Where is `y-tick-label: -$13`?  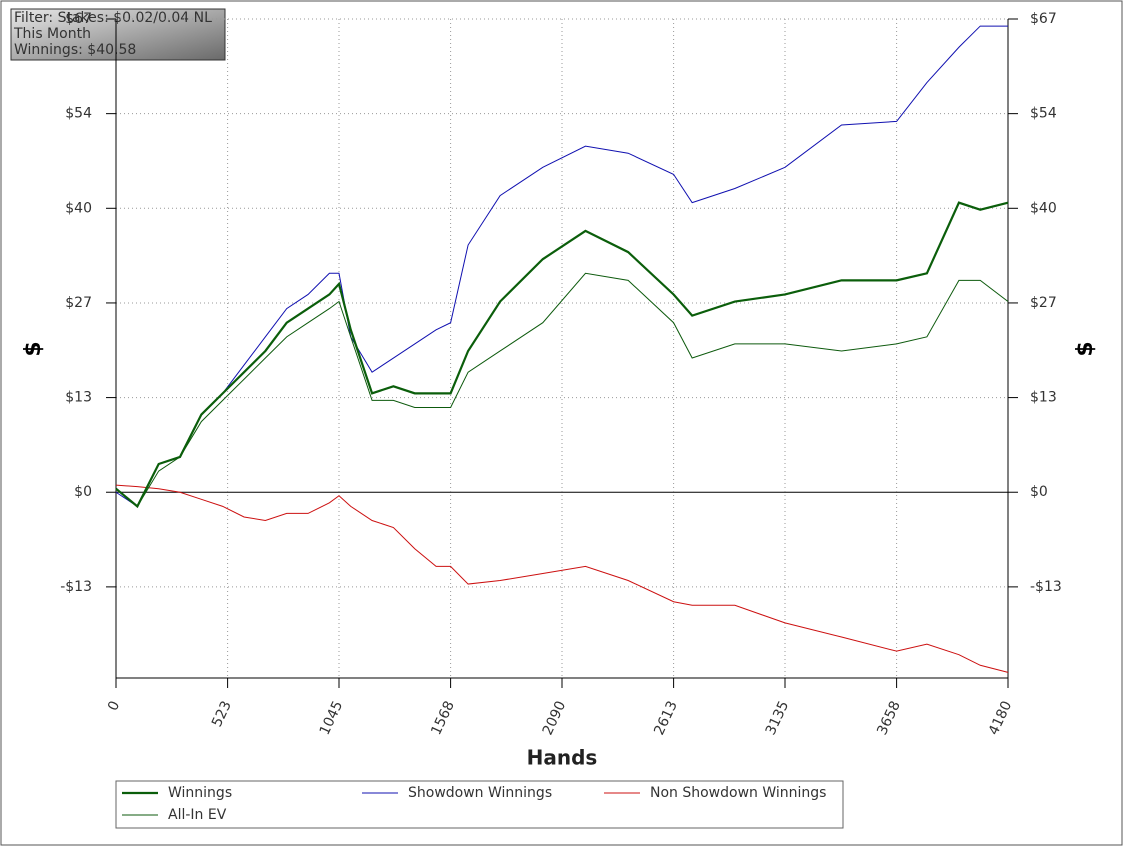 y-tick-label: -$13 is located at coordinates (76, 587).